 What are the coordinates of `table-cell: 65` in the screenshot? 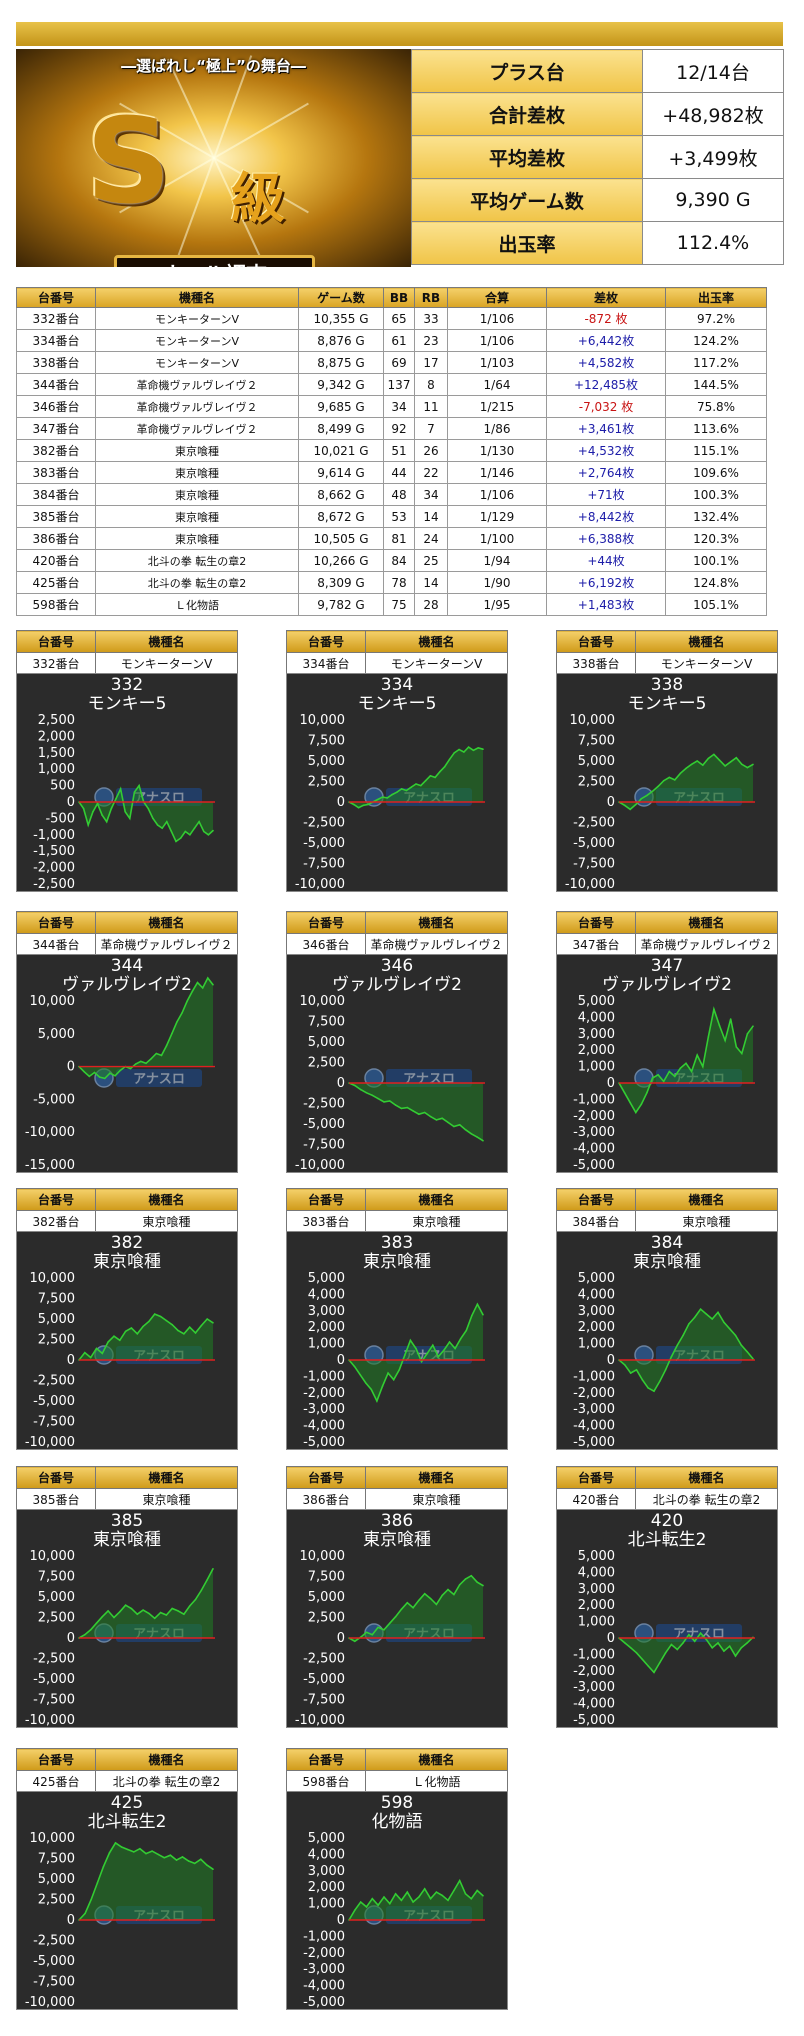 It's located at (399, 318).